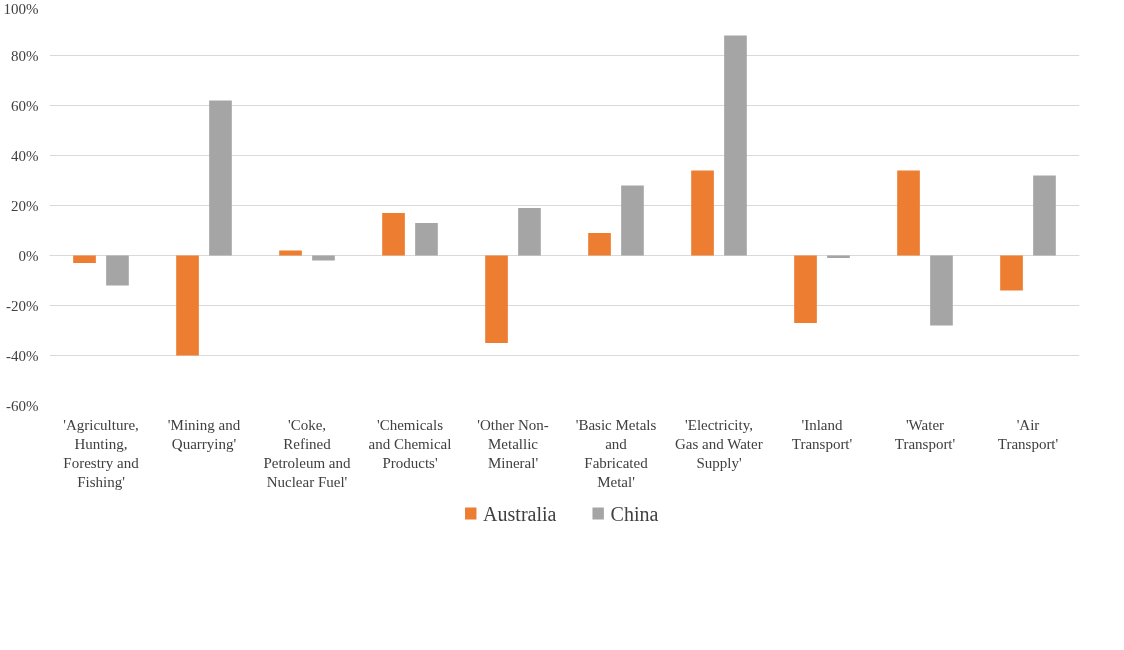 This screenshot has height=650, width=1124. What do you see at coordinates (616, 453) in the screenshot?
I see `x-tick-label: 'Basic Metals and Fabricated Metal'` at bounding box center [616, 453].